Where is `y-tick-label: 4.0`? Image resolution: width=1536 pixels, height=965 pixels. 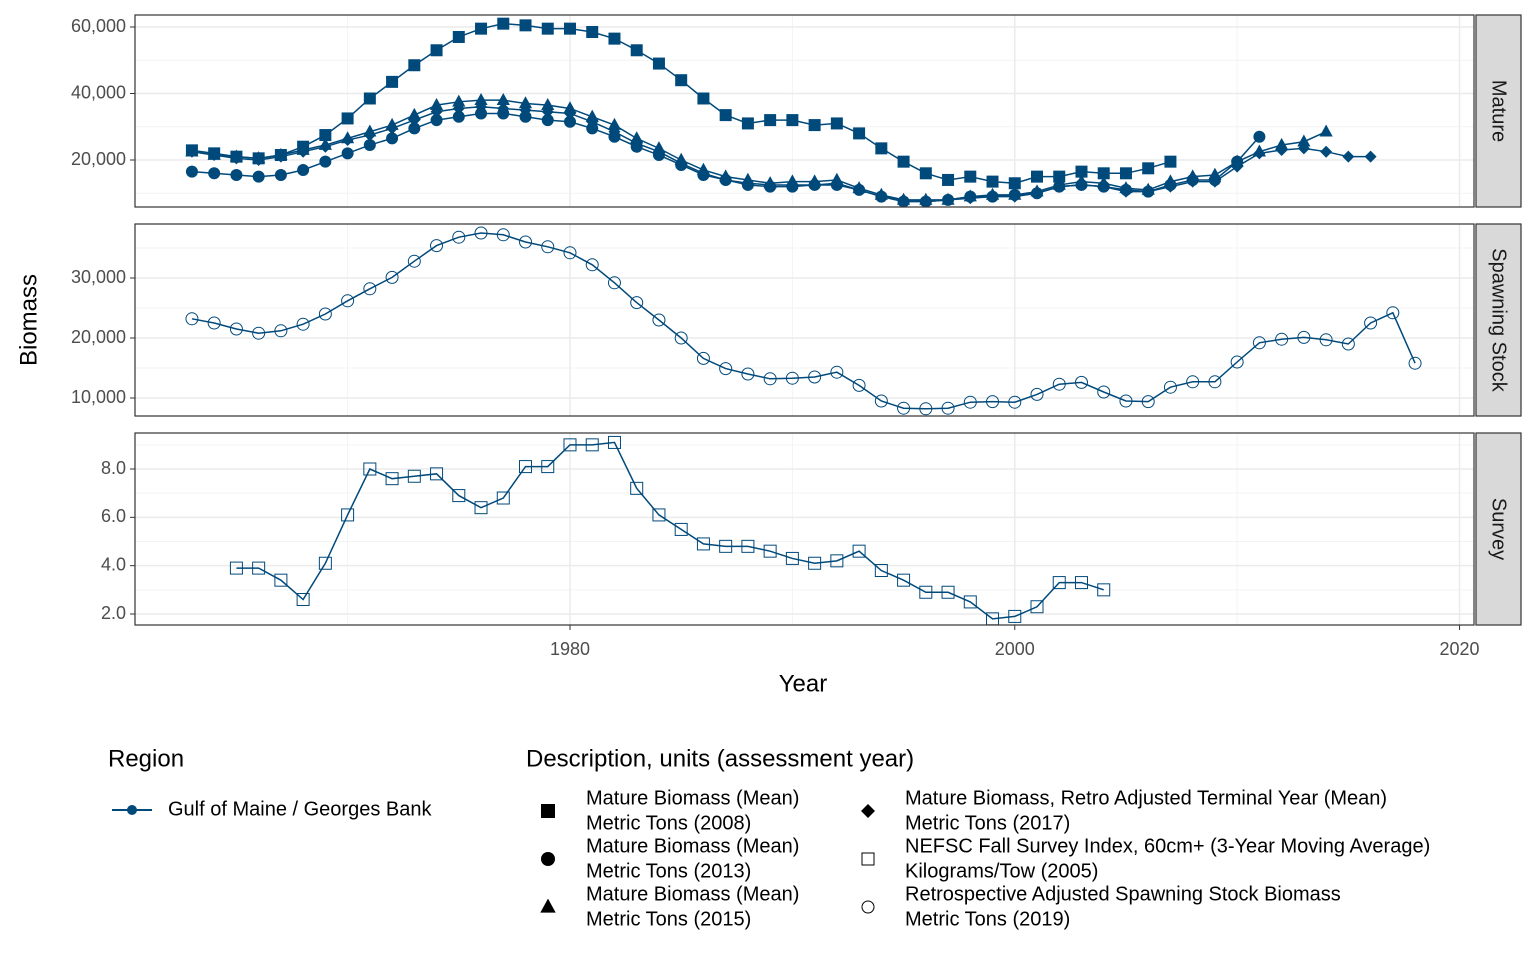
y-tick-label: 4.0 is located at coordinates (113, 564).